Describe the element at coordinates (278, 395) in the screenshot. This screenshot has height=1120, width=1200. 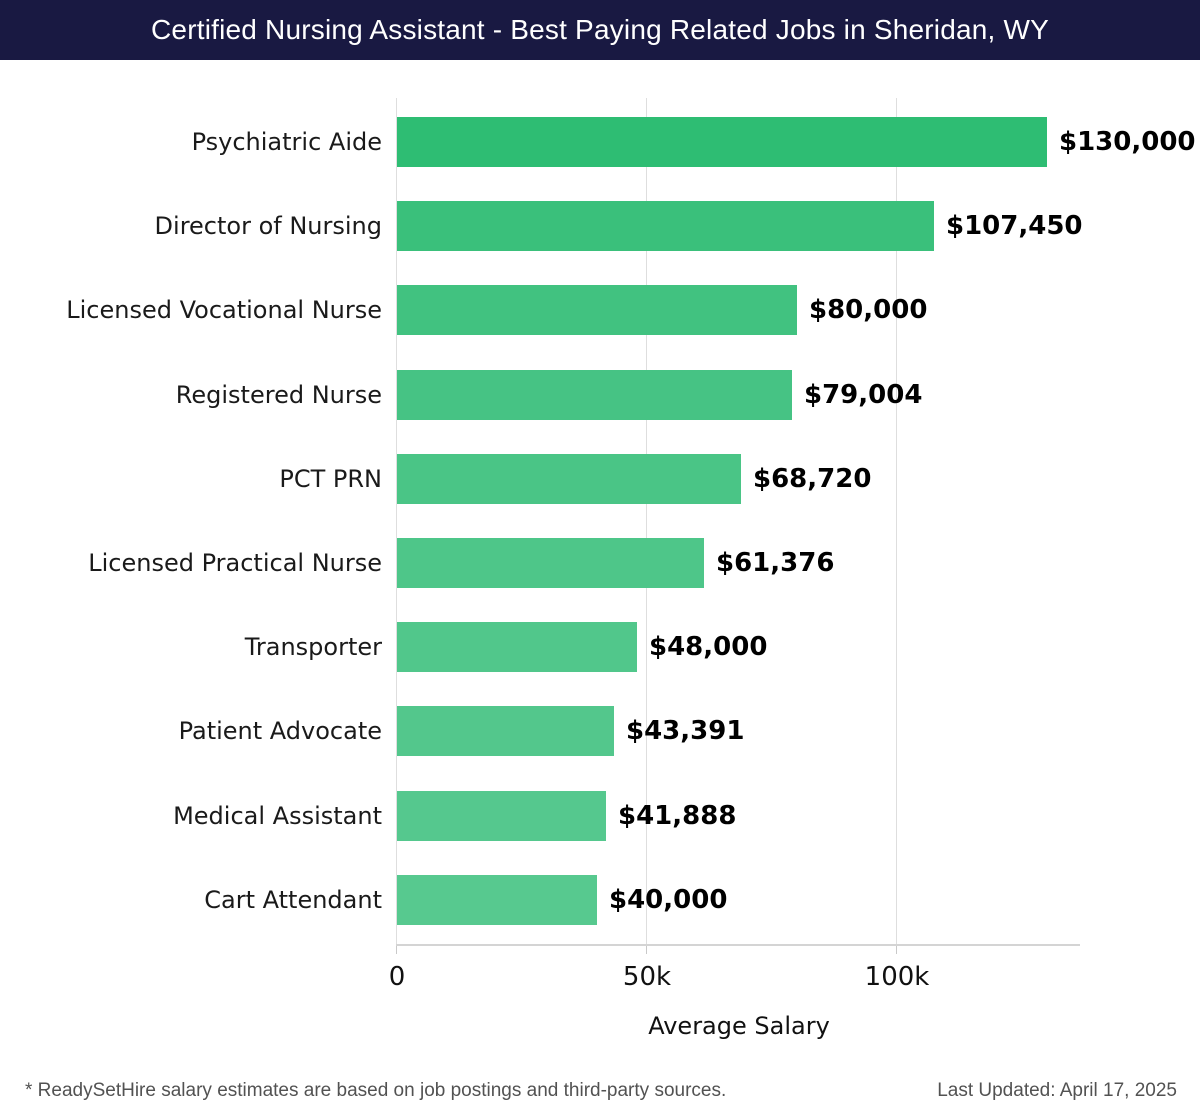
I see `category-label: Registered Nurse` at that location.